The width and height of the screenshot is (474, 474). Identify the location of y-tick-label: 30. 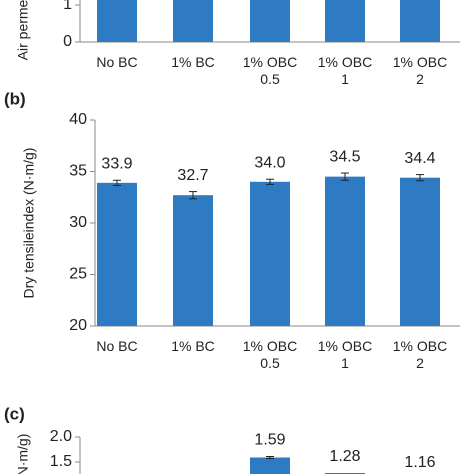
(78, 222).